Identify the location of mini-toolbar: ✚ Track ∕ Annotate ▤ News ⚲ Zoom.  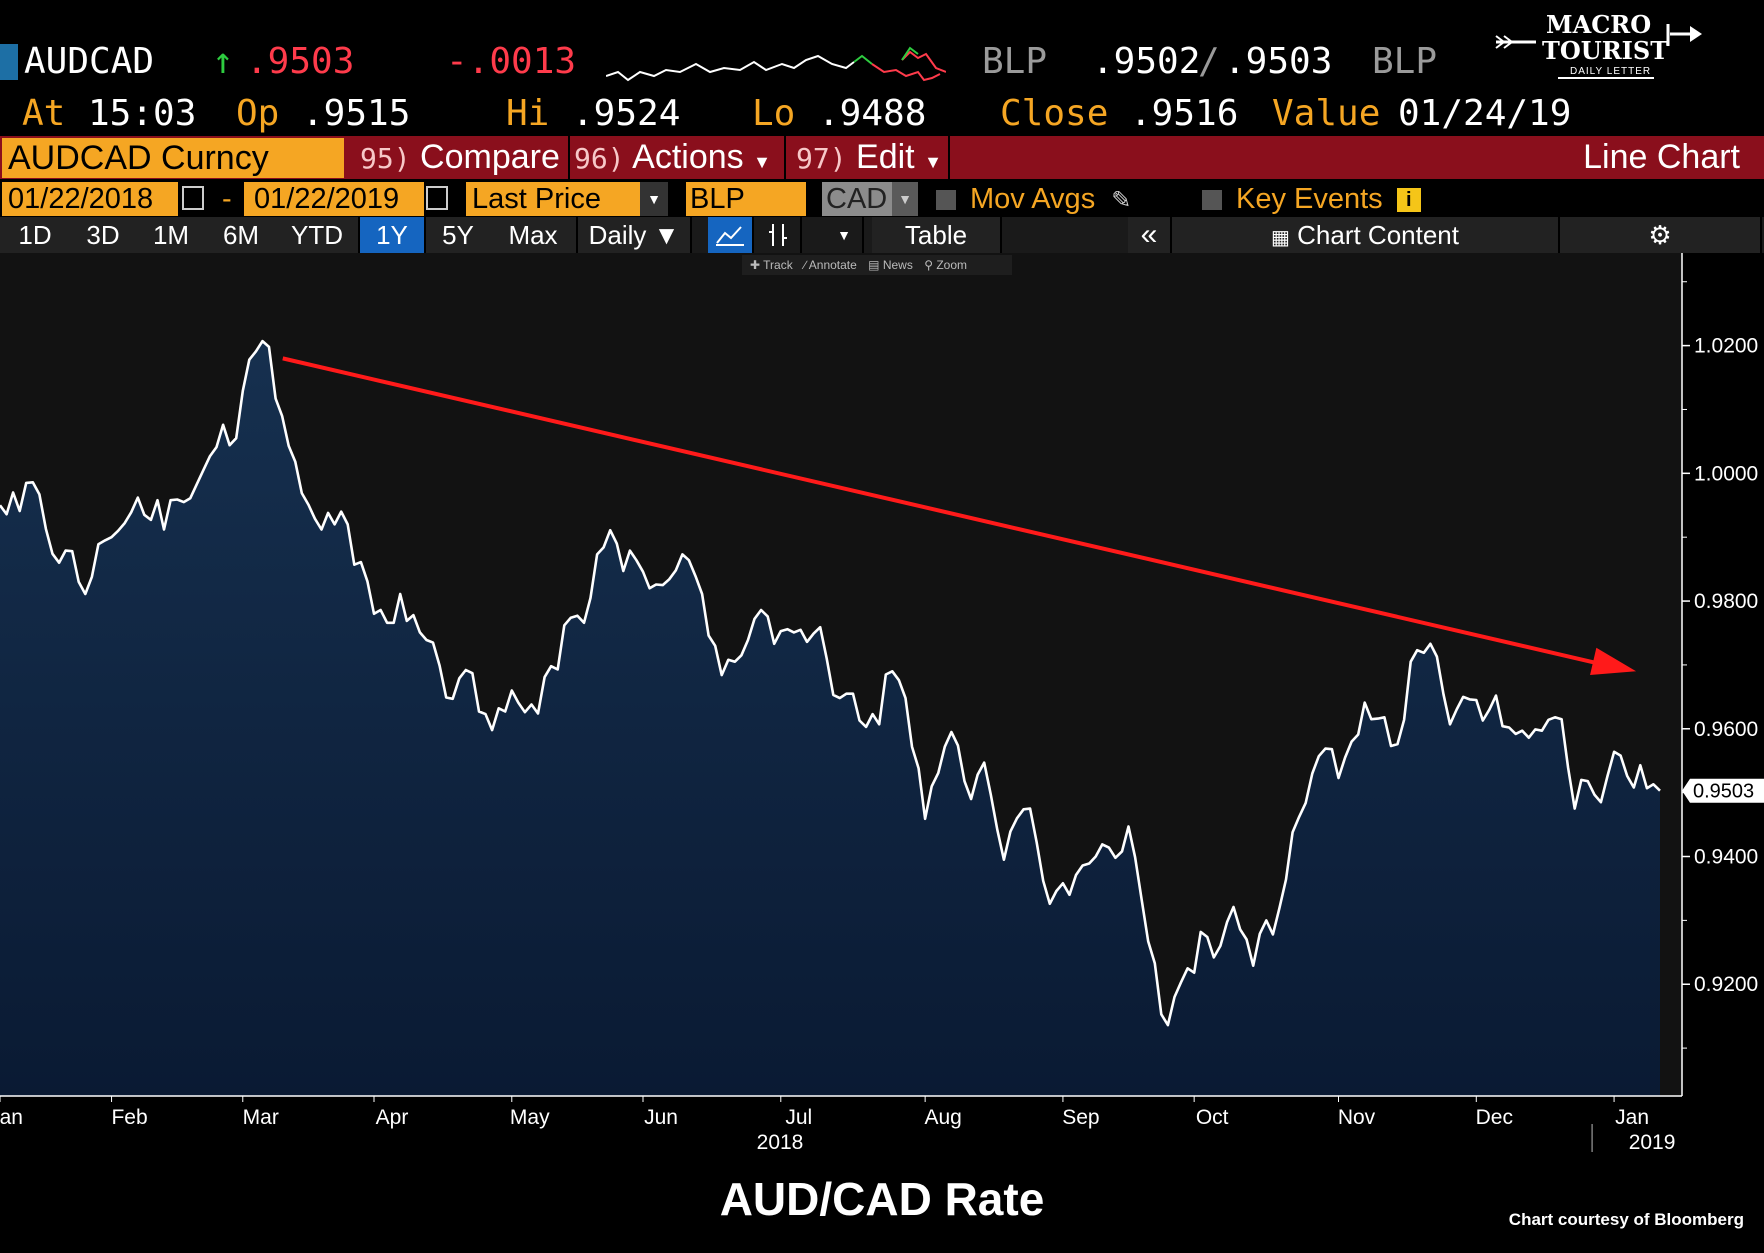
(877, 265).